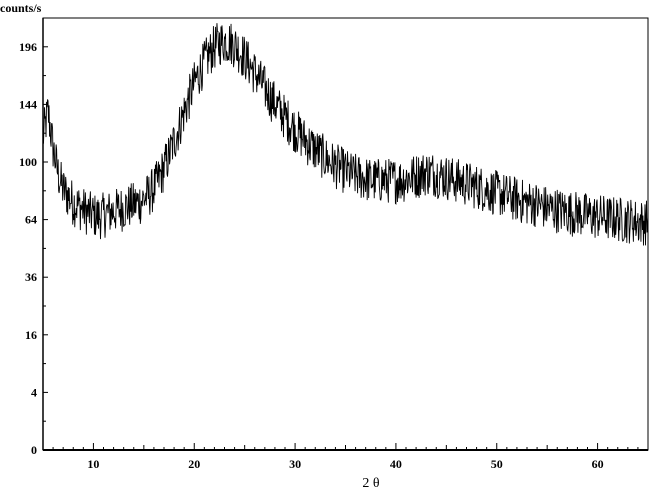  I want to click on y-tick-label: 0, so click(34, 450).